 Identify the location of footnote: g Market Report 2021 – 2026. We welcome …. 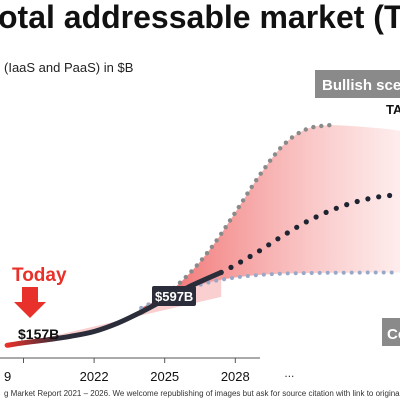
(202, 393).